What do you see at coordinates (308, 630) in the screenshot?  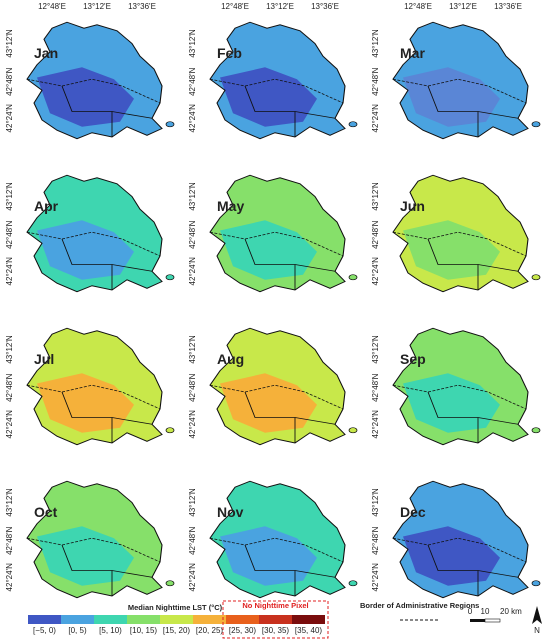 I see `legend-label: [35, 40)` at bounding box center [308, 630].